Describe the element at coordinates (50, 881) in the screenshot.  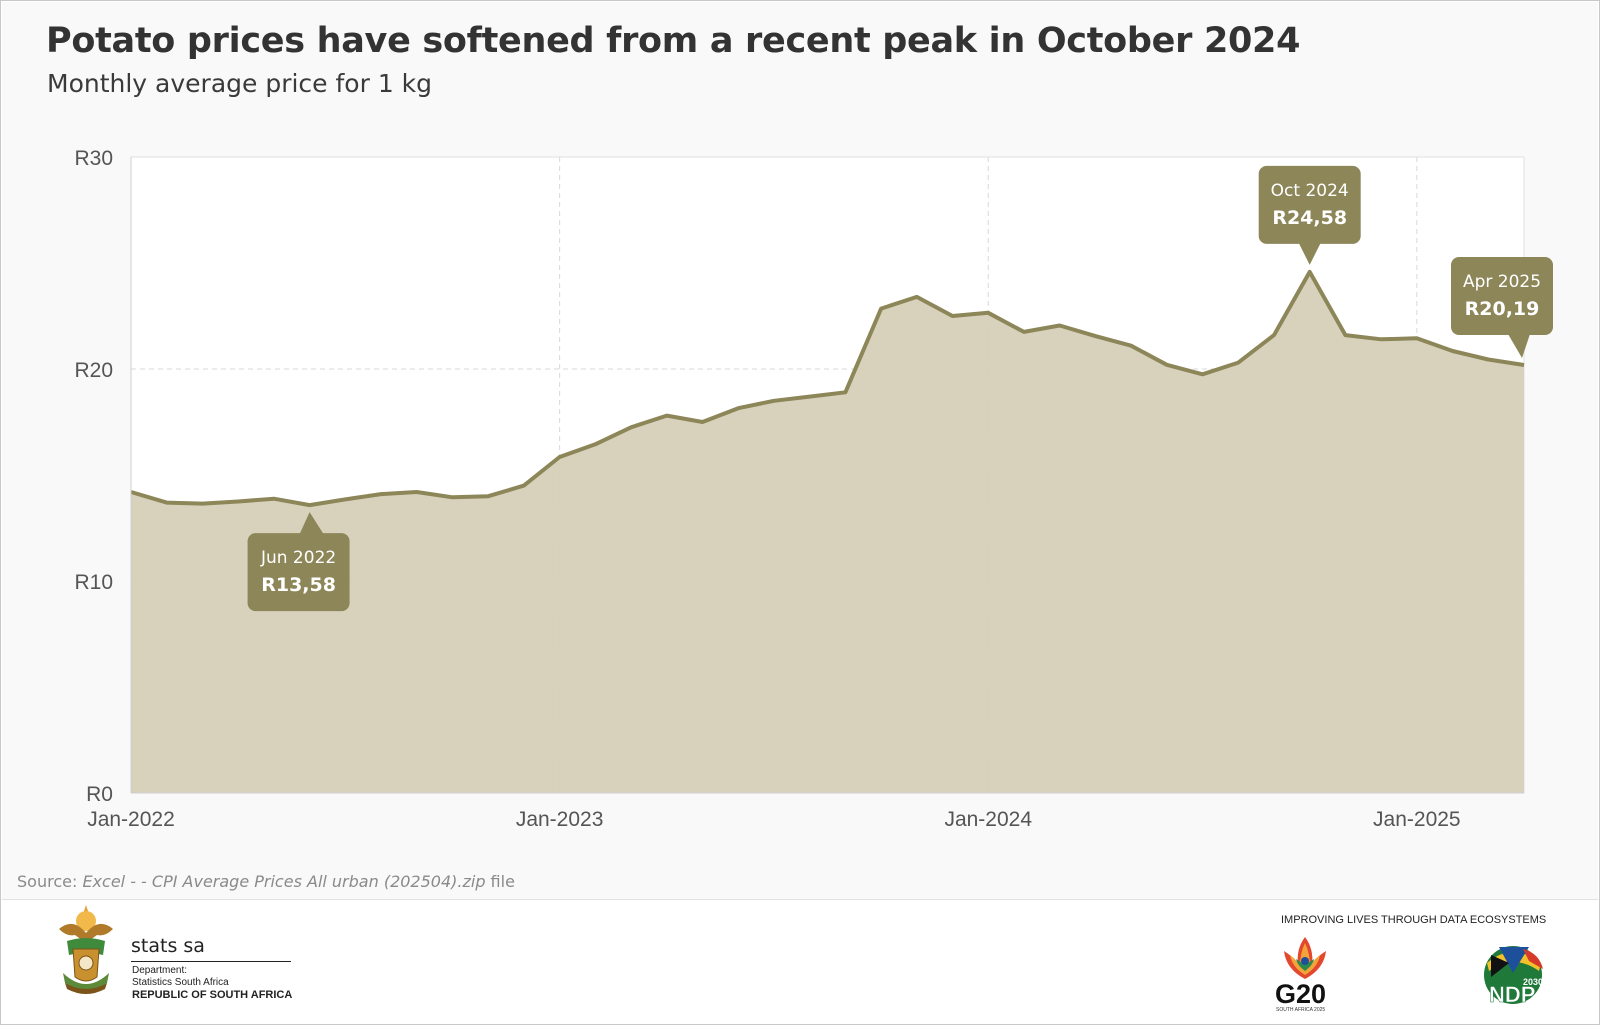
I see `source-prefix: Source:` at that location.